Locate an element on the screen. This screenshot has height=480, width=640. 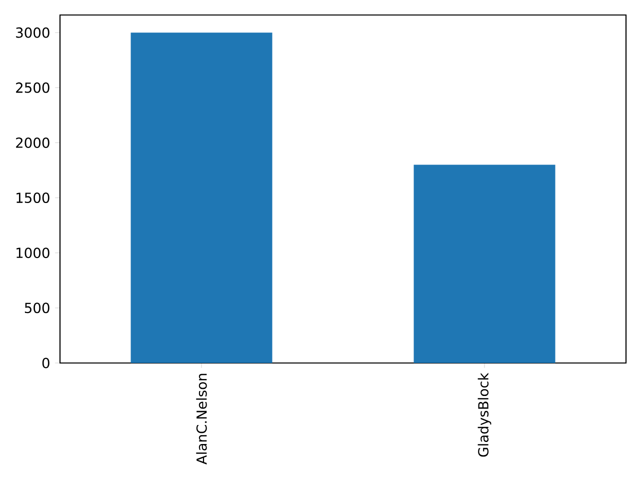
y-tick-label: 0 is located at coordinates (46, 363).